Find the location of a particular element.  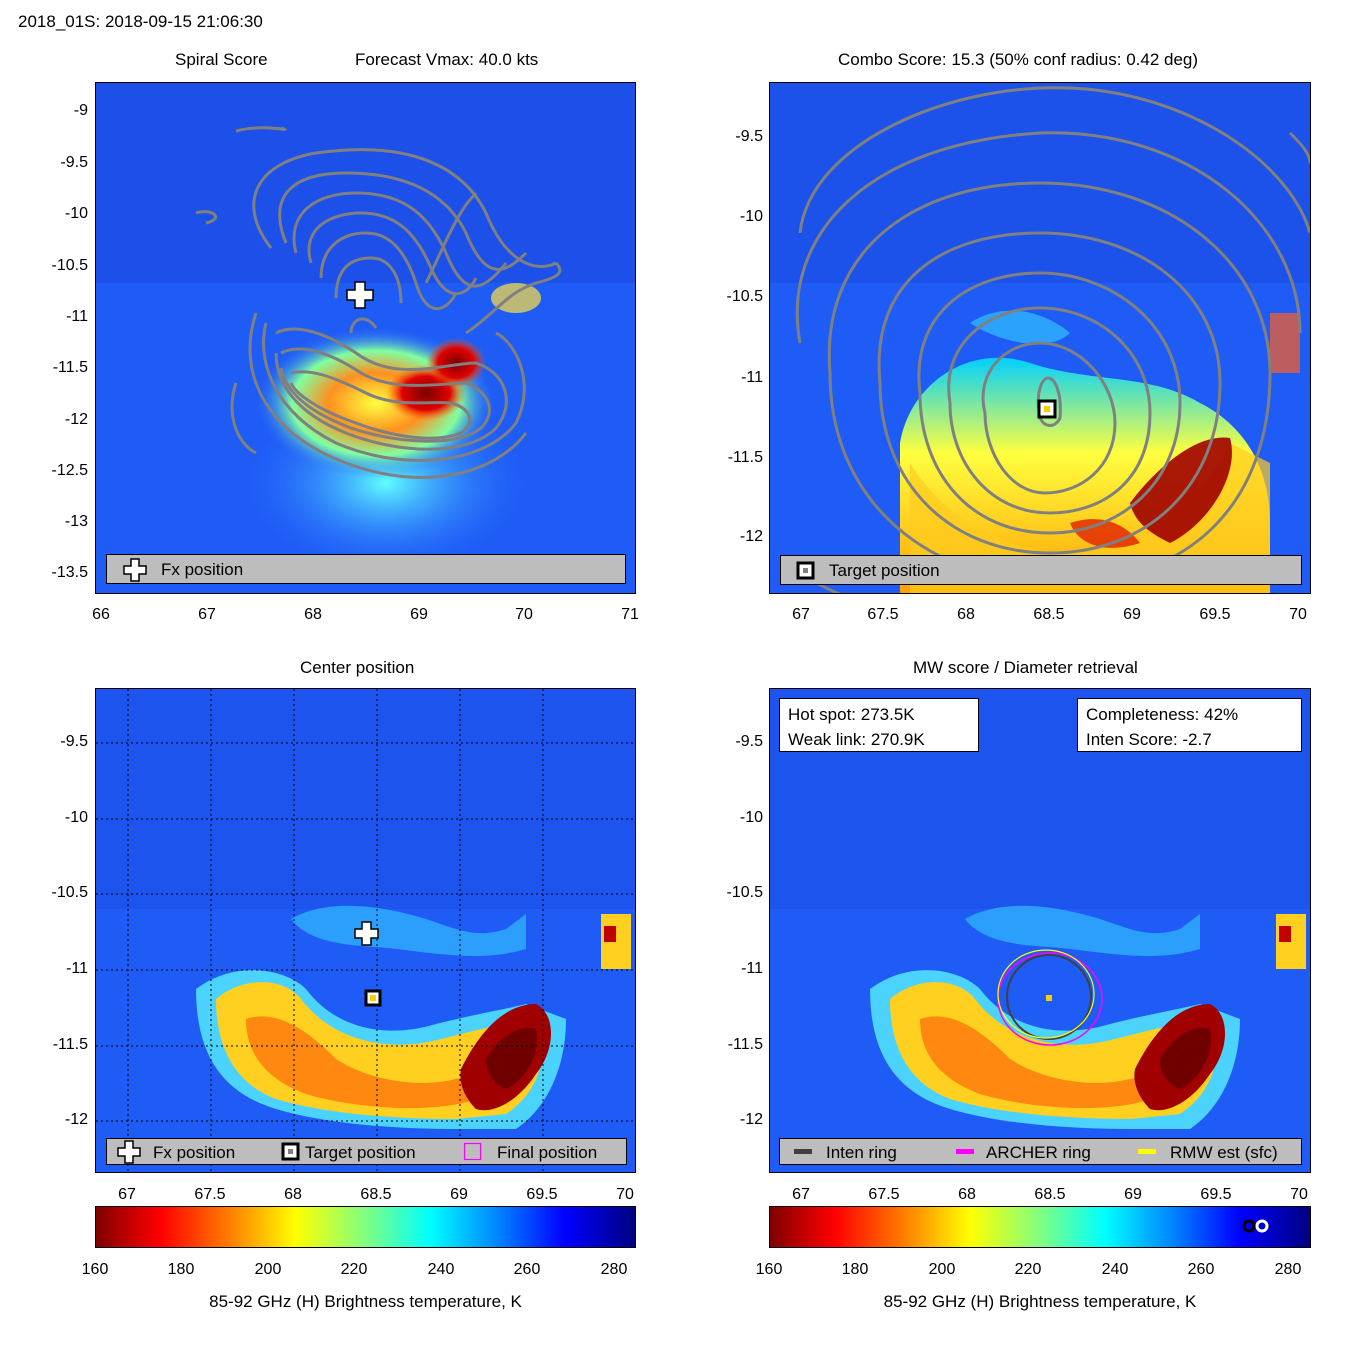

forecast-vmax-title: Forecast Vmax: 40.0 kts is located at coordinates (447, 59).